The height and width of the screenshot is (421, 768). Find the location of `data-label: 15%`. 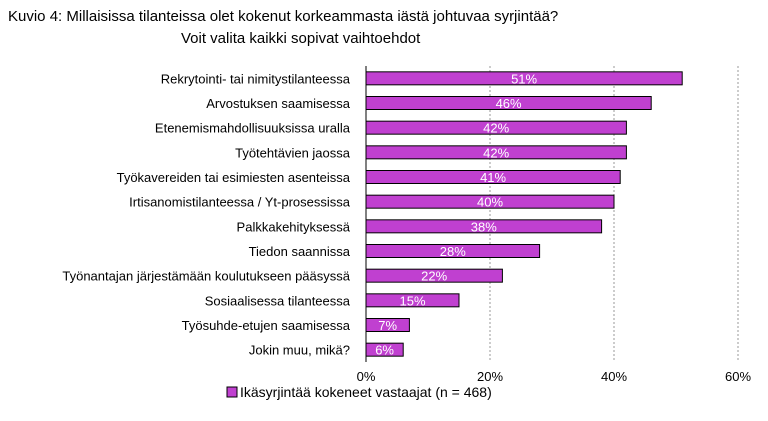

data-label: 15% is located at coordinates (412, 300).